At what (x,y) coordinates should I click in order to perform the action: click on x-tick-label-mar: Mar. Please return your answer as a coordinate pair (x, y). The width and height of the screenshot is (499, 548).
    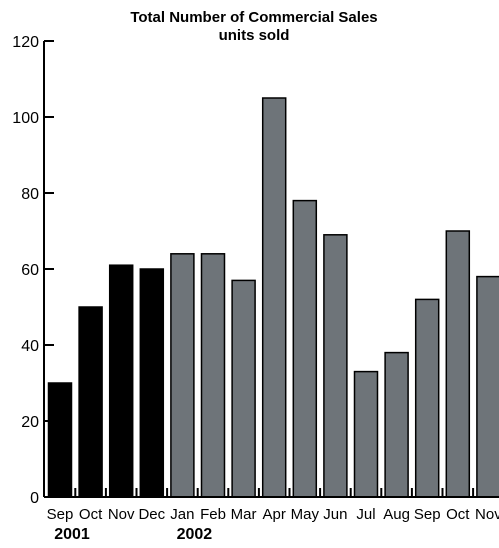
    Looking at the image, I should click on (244, 514).